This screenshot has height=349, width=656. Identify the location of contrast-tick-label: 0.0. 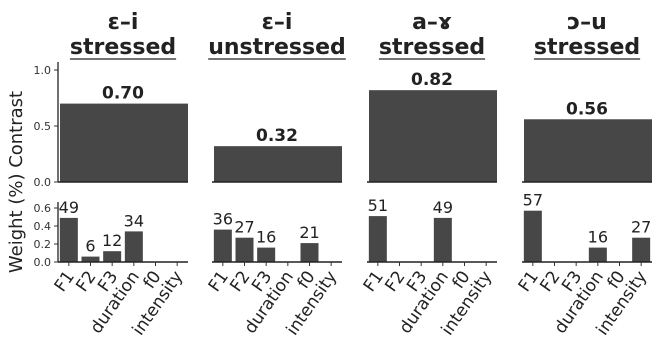
(43, 182).